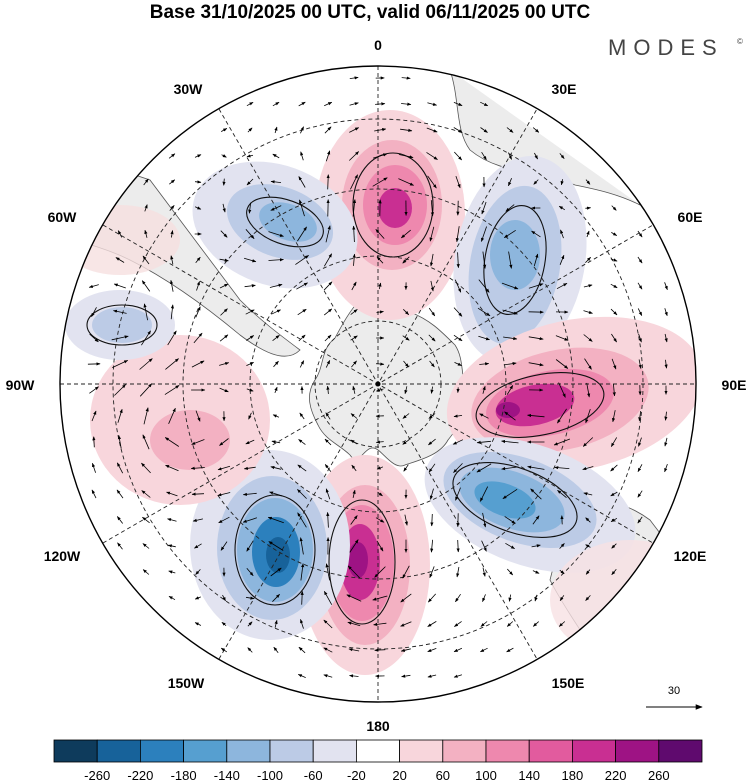 The width and height of the screenshot is (750, 783). Describe the element at coordinates (63, 217) in the screenshot. I see `lon-label-60w: 60W` at that location.